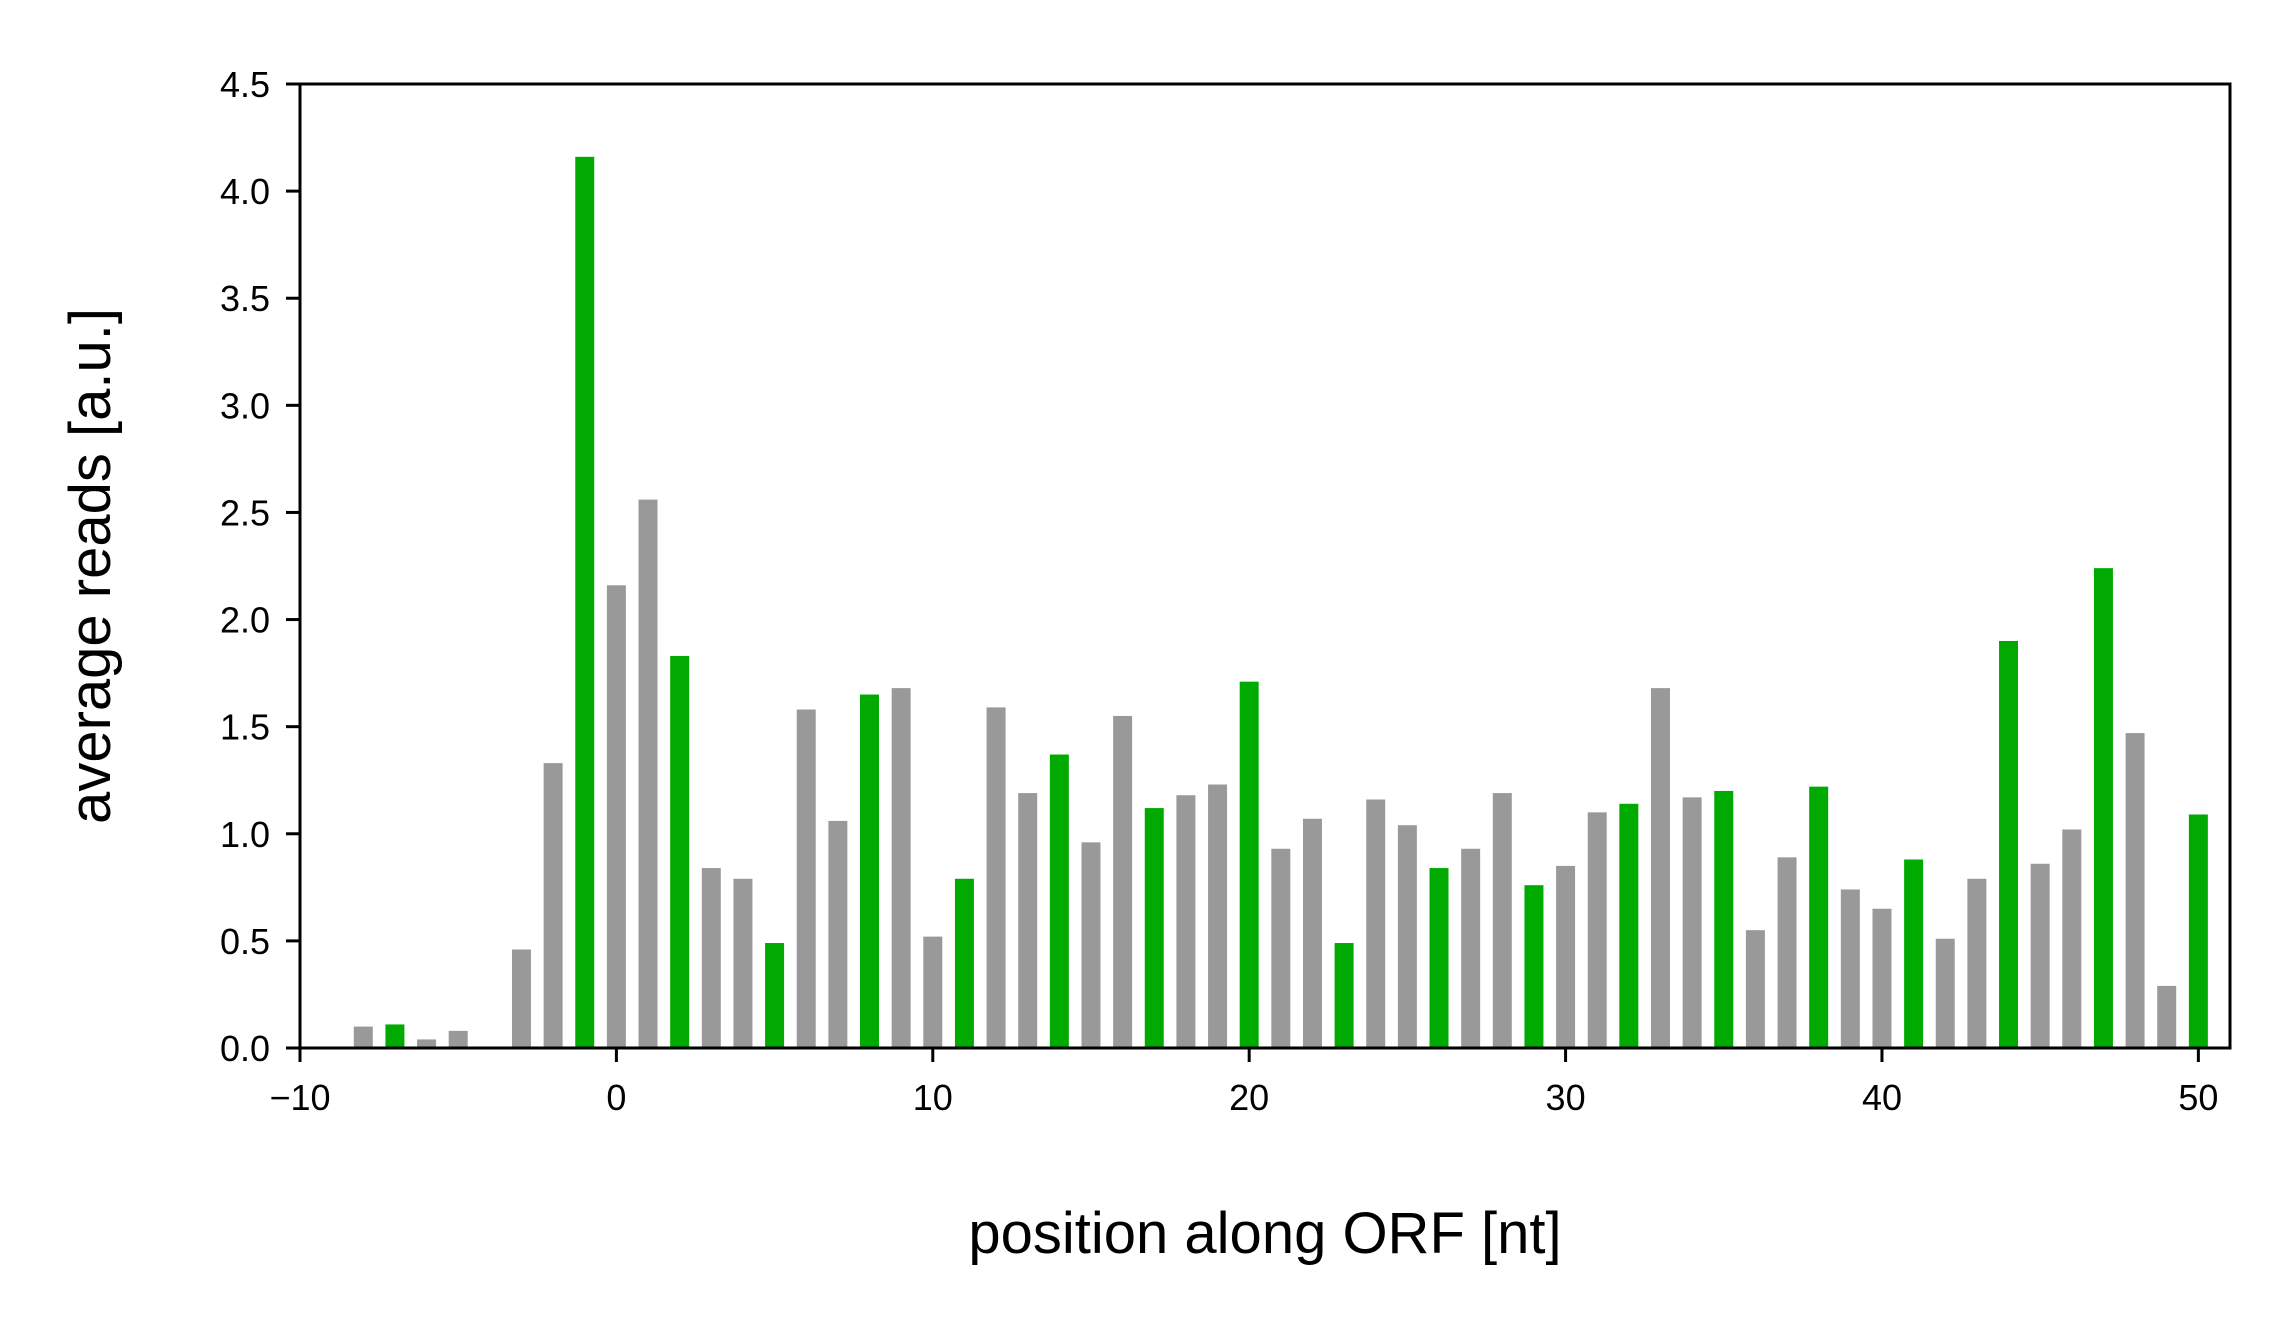 Image resolution: width=2278 pixels, height=1321 pixels. Describe the element at coordinates (395, 1036) in the screenshot. I see `bar--7` at that location.